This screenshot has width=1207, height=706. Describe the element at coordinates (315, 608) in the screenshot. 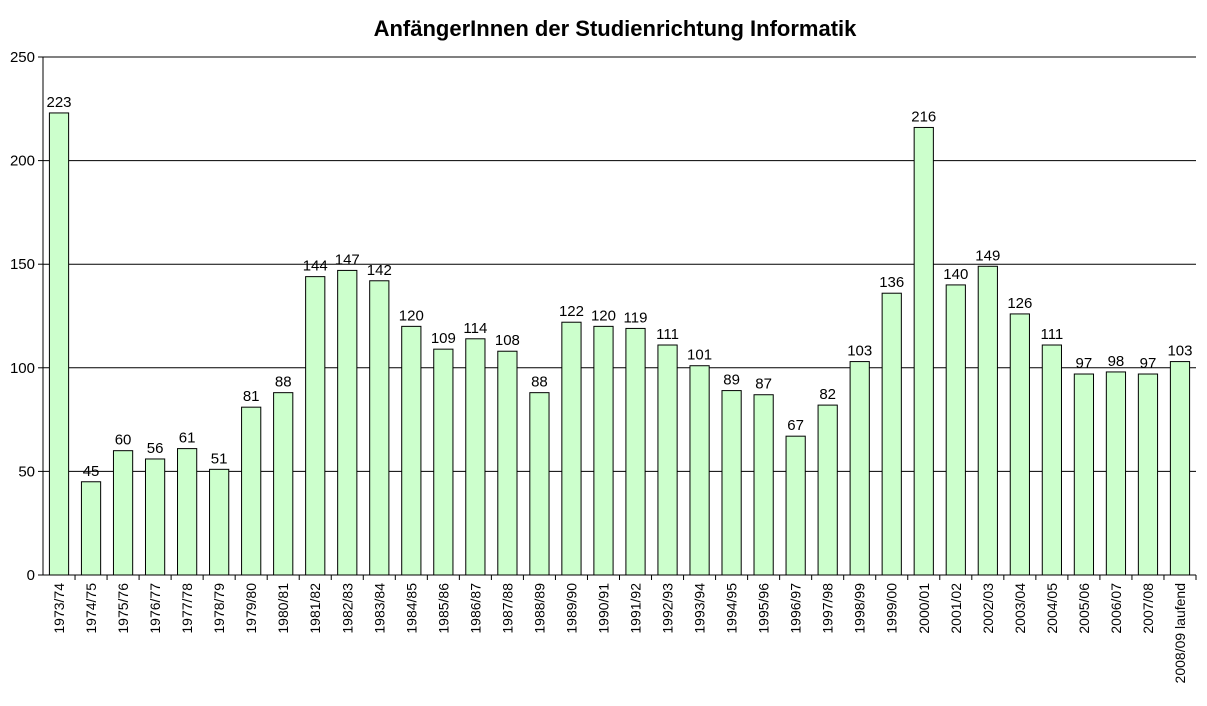

I see `x-tick-label: 1981/82` at that location.